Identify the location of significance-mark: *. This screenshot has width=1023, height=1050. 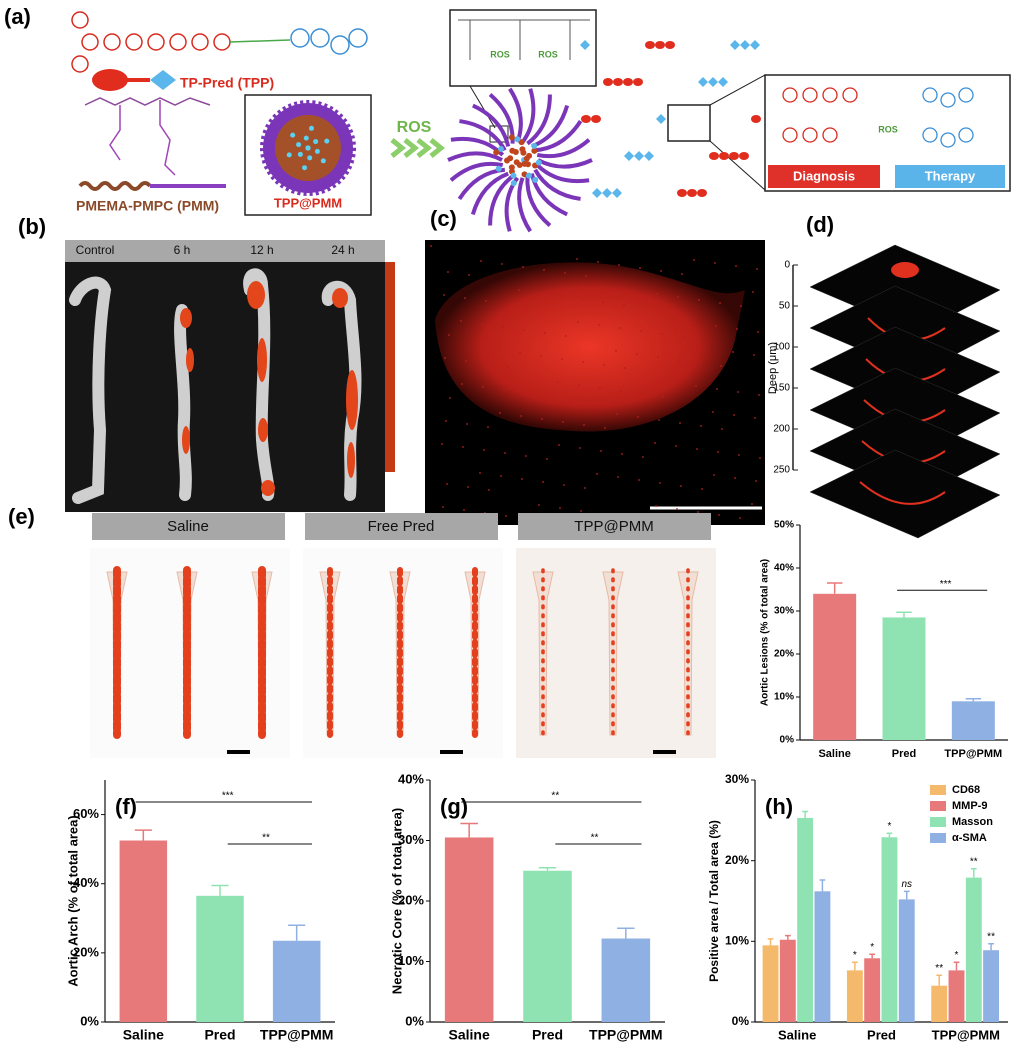
(889, 826).